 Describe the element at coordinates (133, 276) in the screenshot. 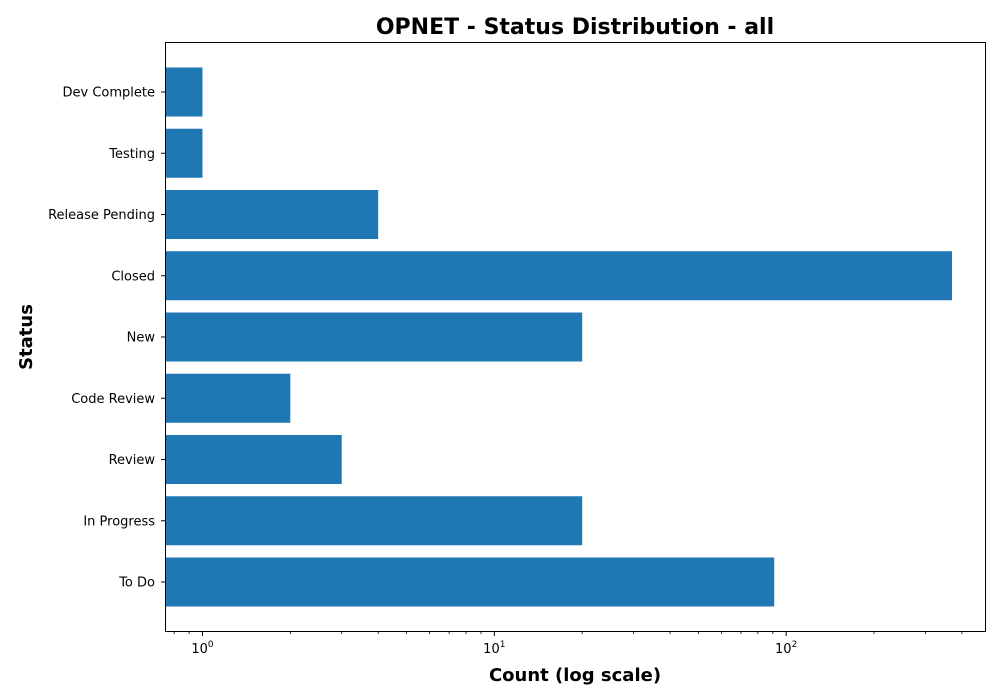

I see `y-tick-label: Closed` at that location.